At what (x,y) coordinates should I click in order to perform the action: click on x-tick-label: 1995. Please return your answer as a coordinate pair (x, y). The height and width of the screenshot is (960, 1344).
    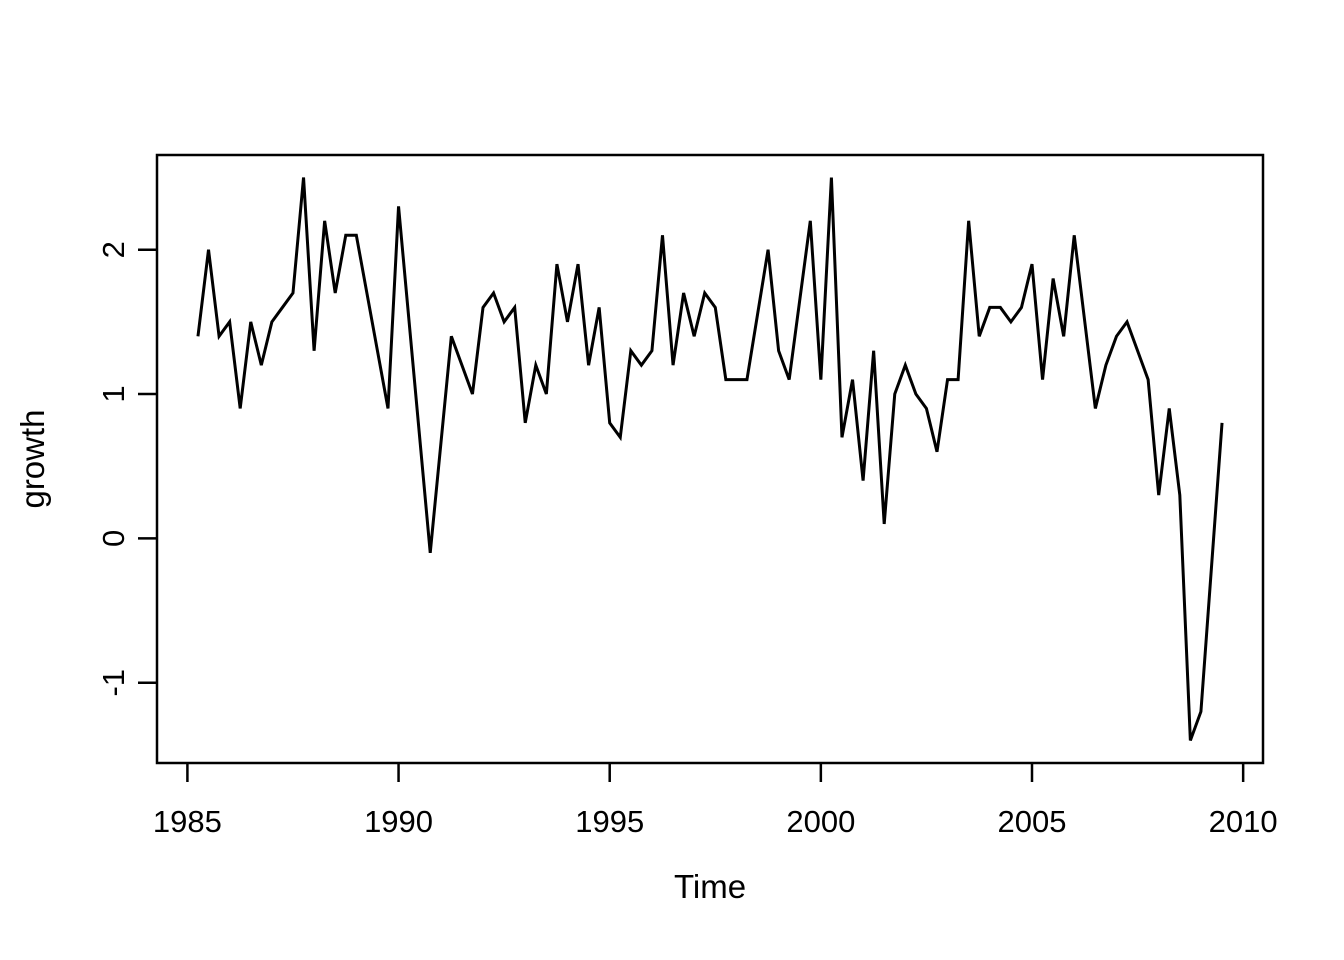
    Looking at the image, I should click on (609, 821).